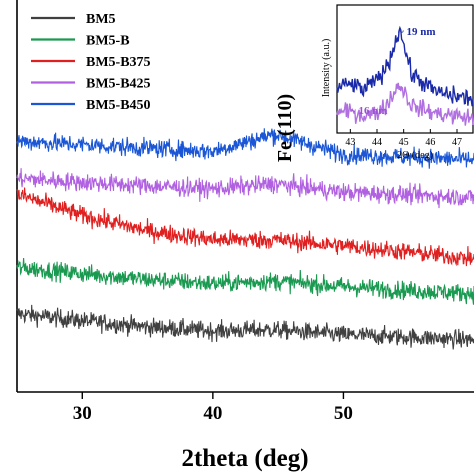 The width and height of the screenshot is (474, 474). I want to click on inset-series-lines, so click(405, 75).